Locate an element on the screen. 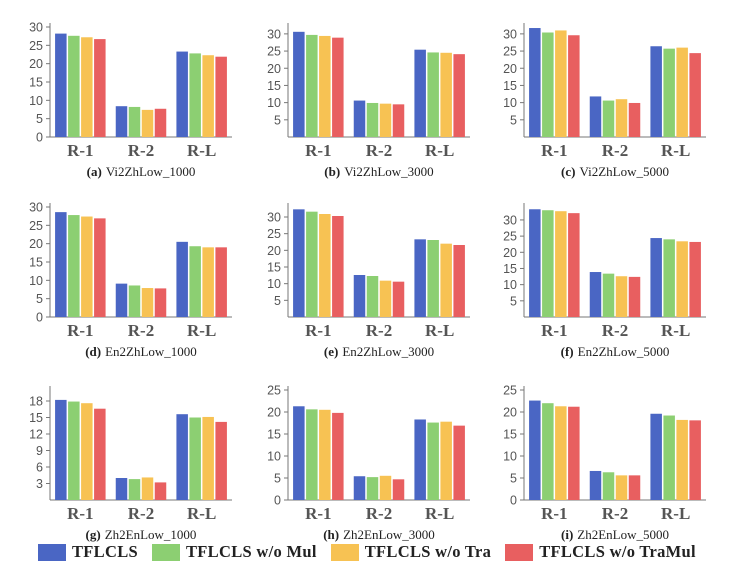 The height and width of the screenshot is (580, 742). chart-caption: (a) Vi2ZhLow_1000 is located at coordinates (141, 171).